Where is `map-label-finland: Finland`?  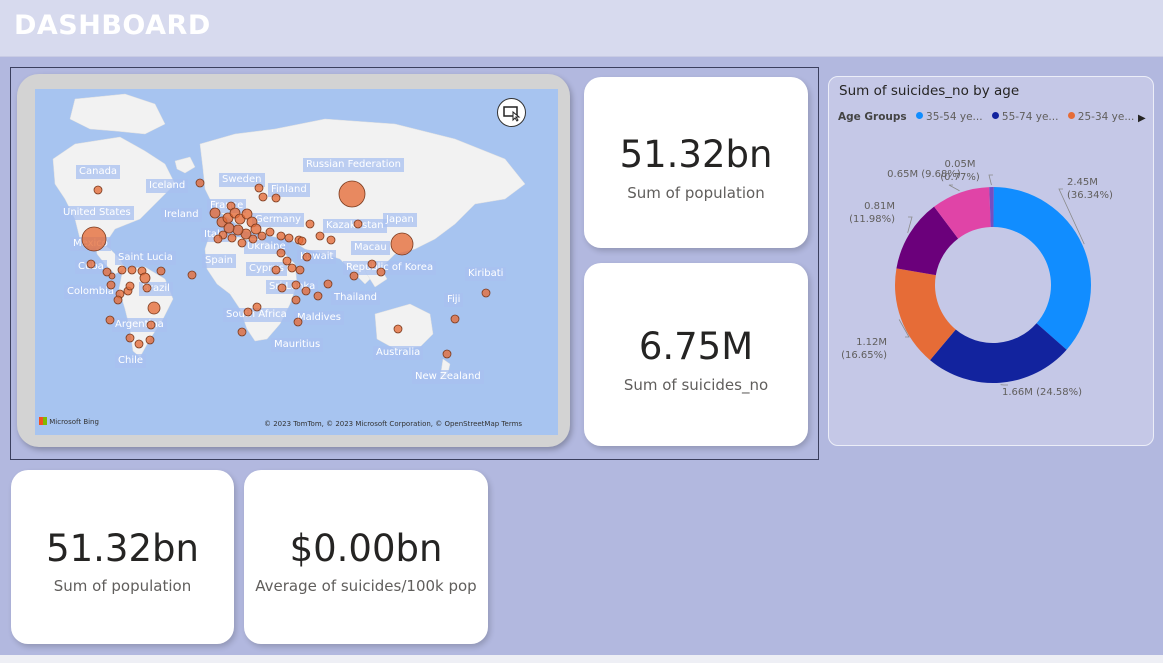 map-label-finland: Finland is located at coordinates (289, 190).